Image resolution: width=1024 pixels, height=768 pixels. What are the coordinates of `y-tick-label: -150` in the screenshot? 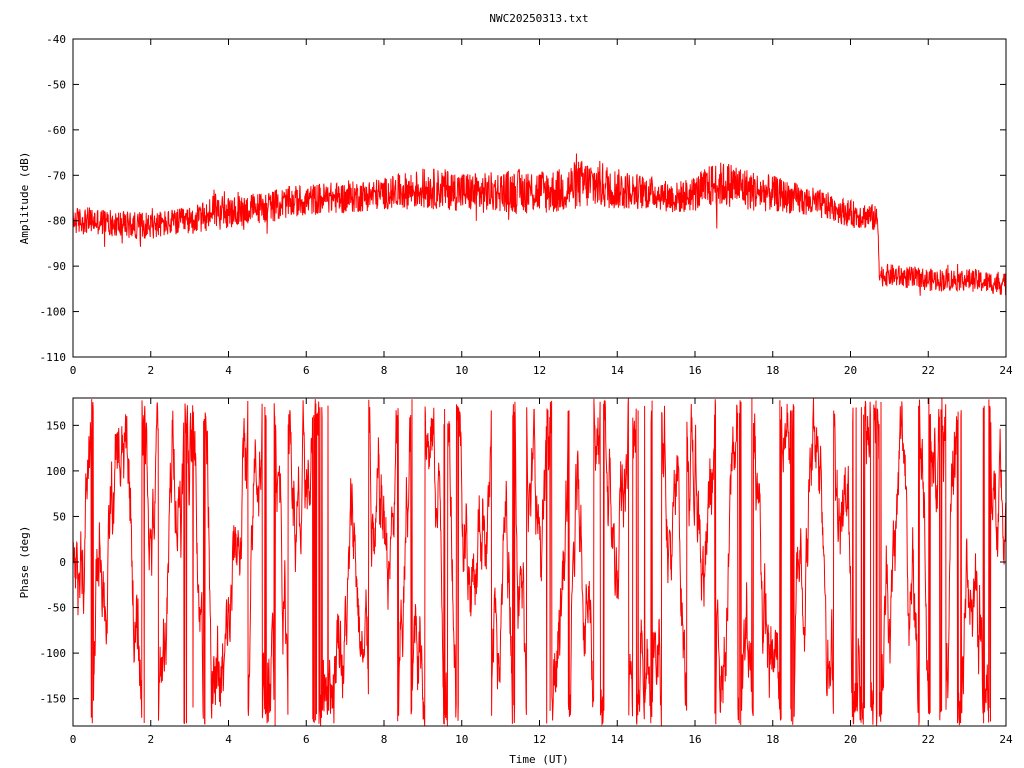 It's located at (53, 699).